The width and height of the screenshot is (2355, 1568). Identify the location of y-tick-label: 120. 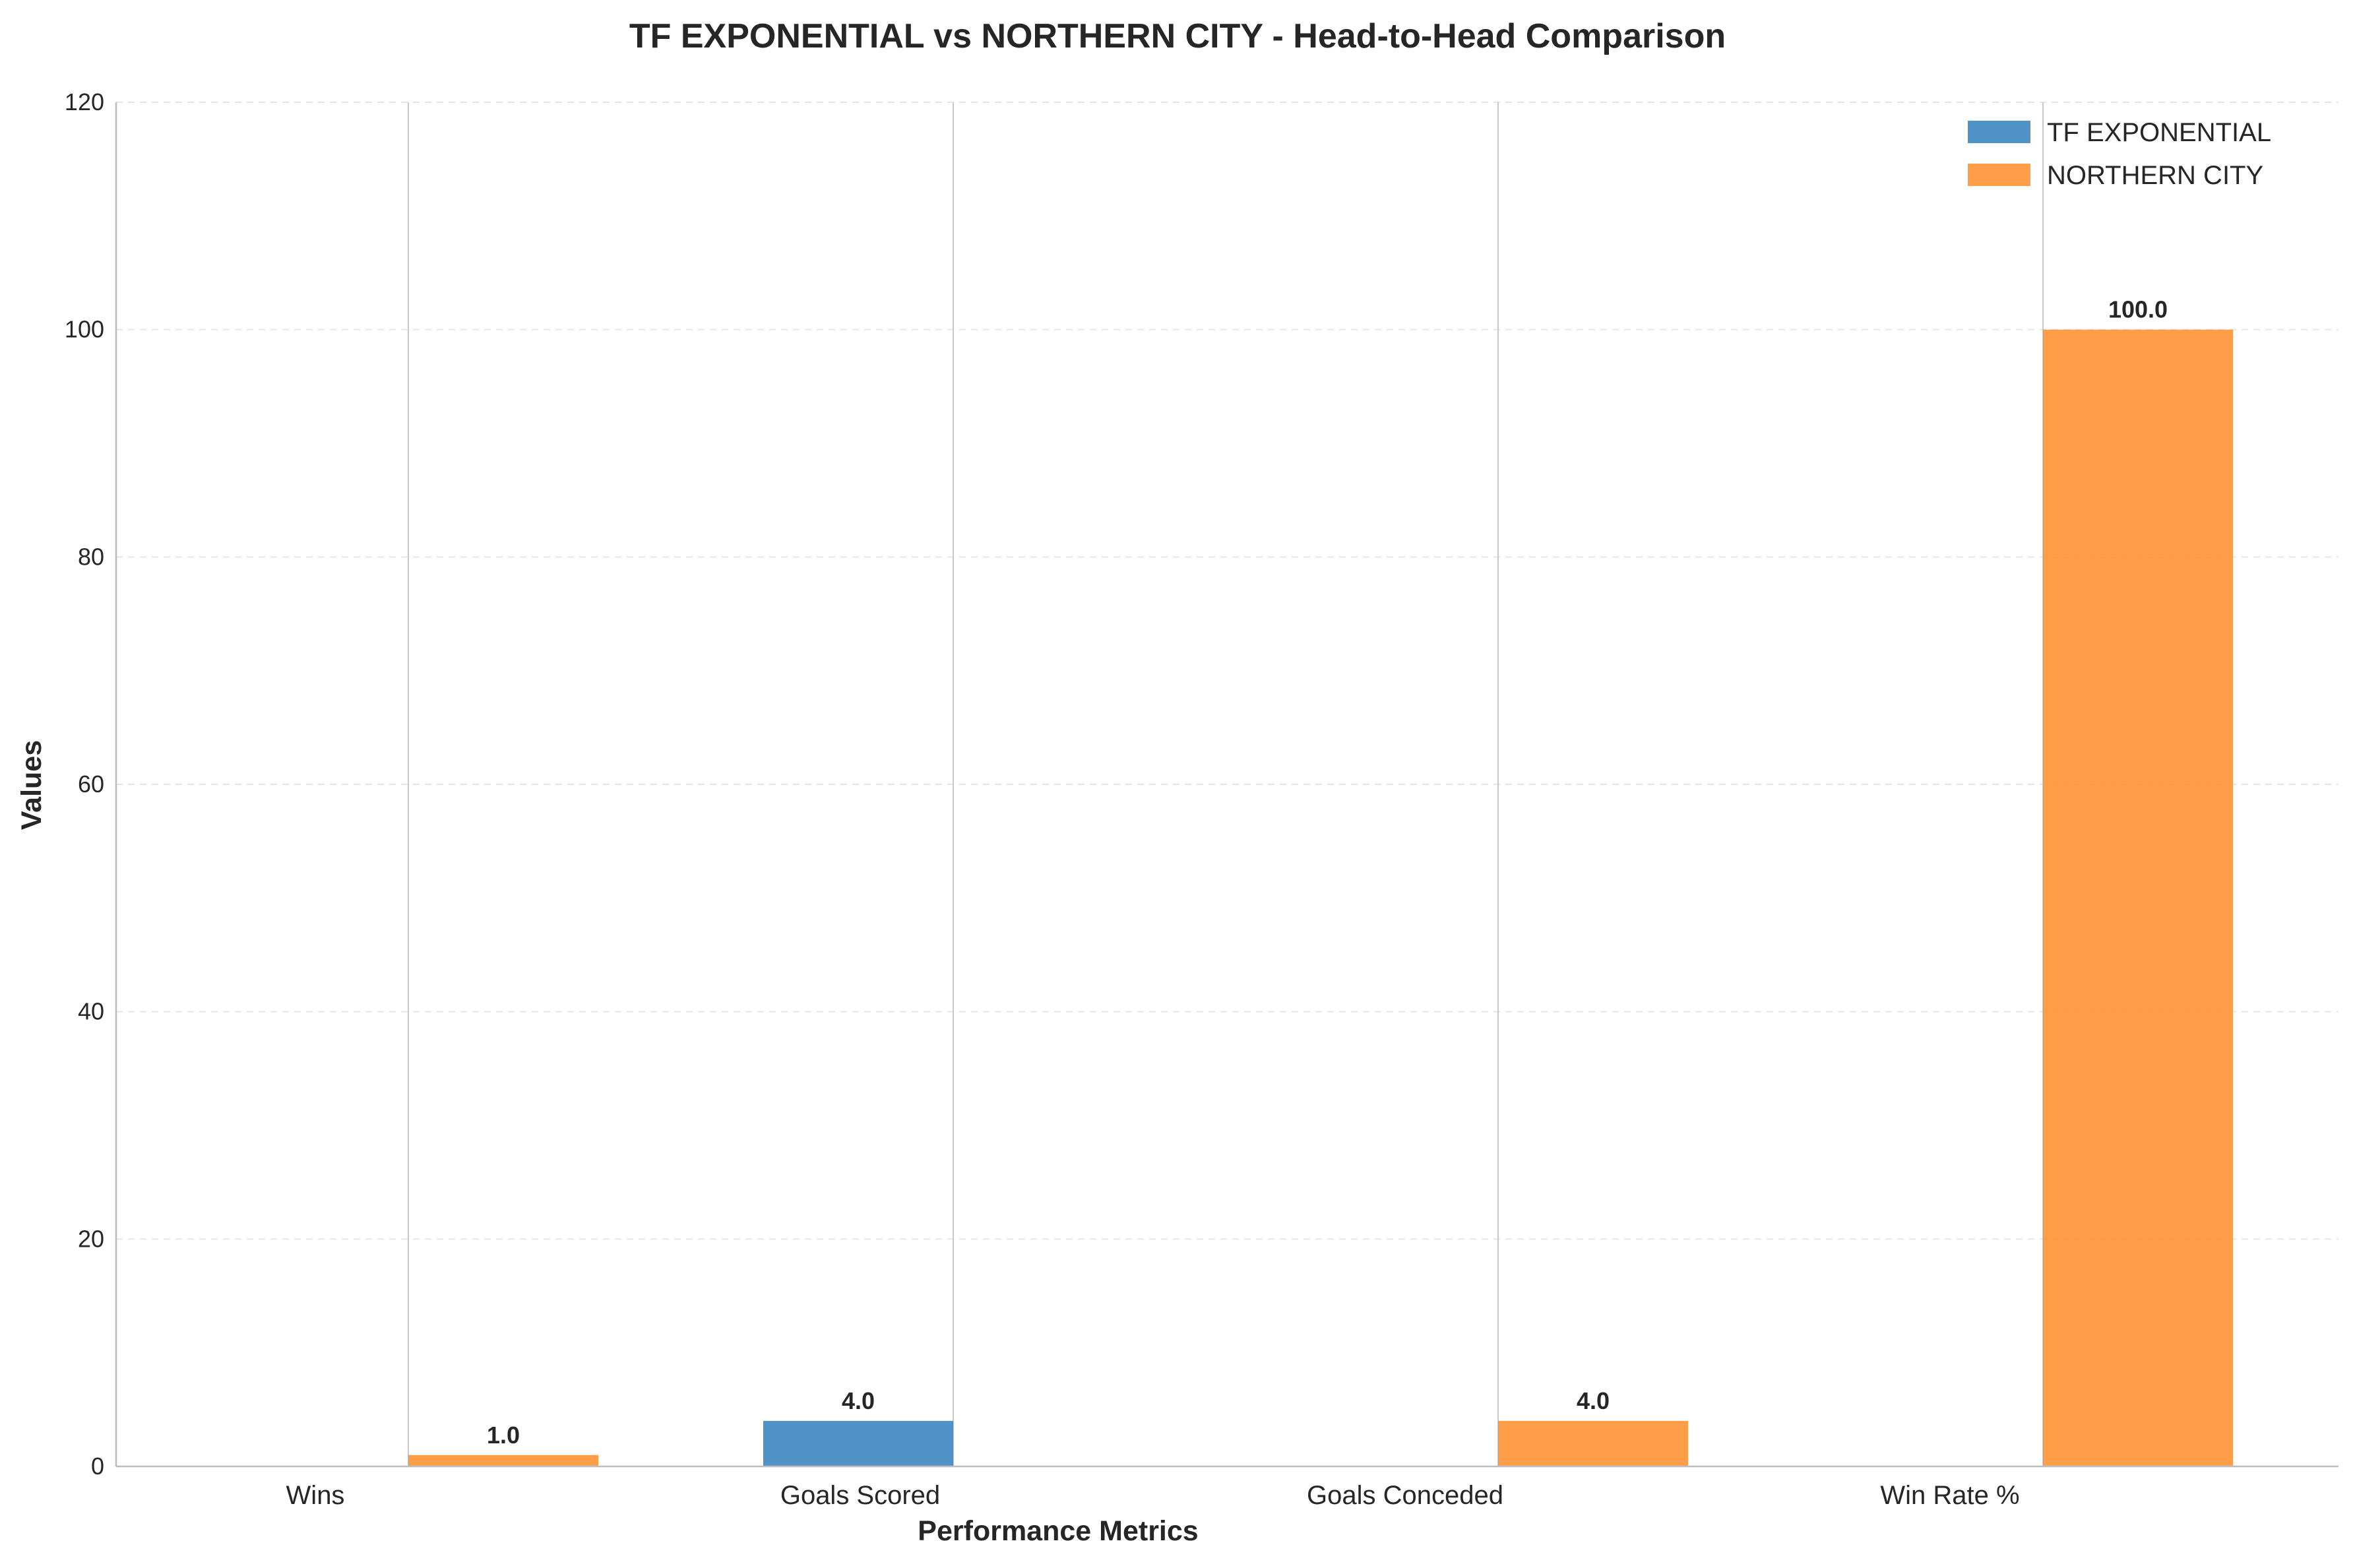
(84, 101).